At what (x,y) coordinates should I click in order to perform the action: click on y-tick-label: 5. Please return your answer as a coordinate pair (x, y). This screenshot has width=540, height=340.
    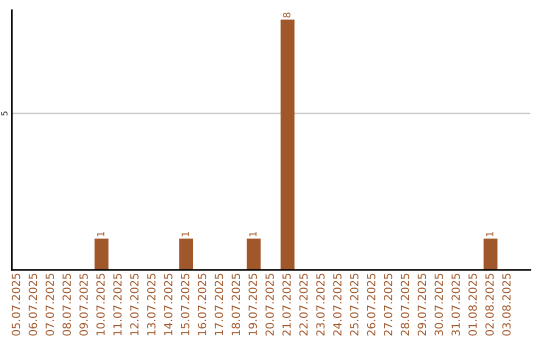
    Looking at the image, I should click on (4, 114).